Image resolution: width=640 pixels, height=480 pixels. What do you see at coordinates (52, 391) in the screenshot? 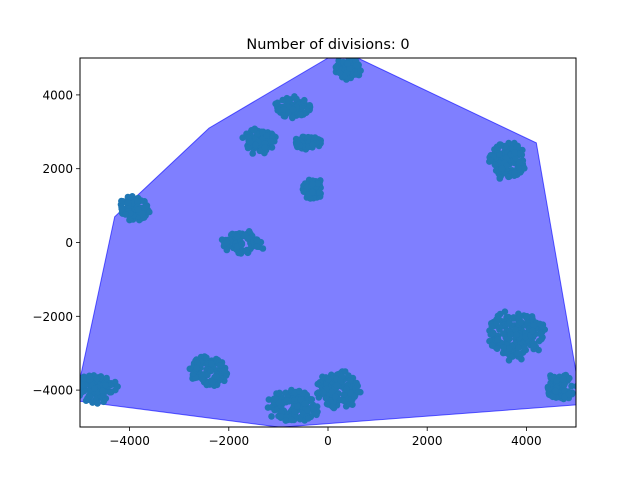
I see `y-tick-label: −4000` at bounding box center [52, 391].